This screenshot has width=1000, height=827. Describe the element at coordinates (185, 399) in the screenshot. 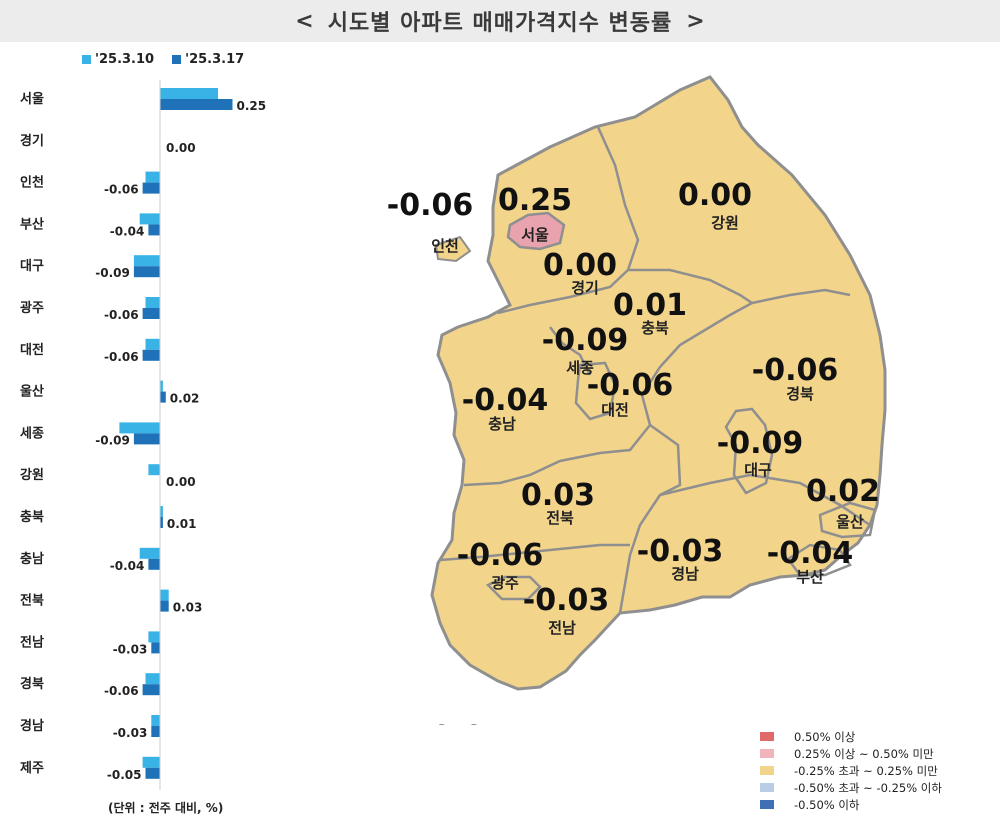

I see `bar-data-label: 0.02` at that location.